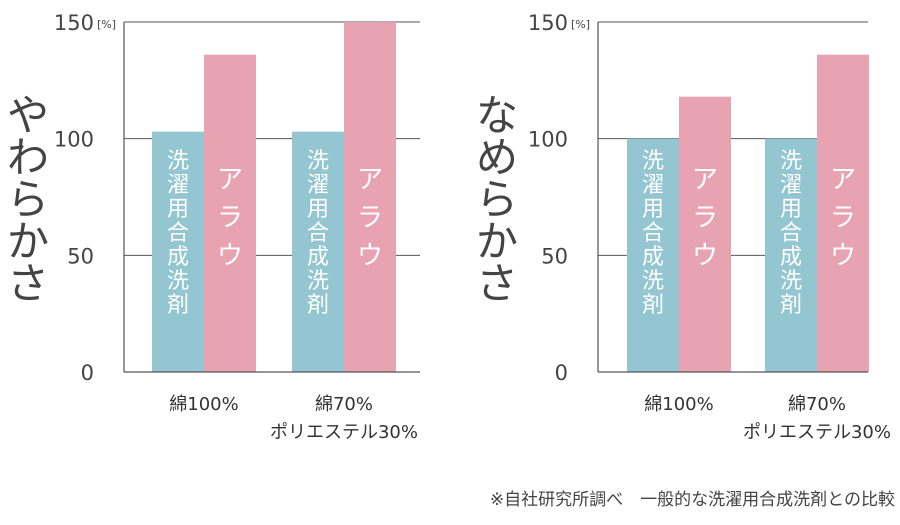 The image size is (900, 525). What do you see at coordinates (497, 199) in the screenshot?
I see `y-axis-label: なめらかさ` at bounding box center [497, 199].